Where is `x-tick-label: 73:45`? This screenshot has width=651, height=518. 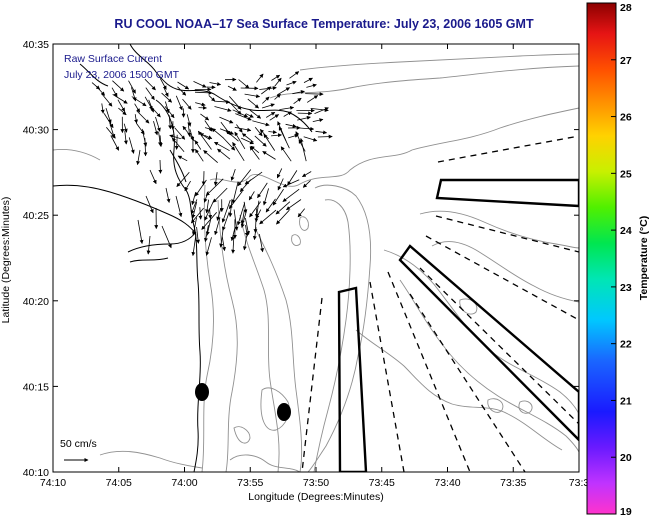 x-tick-label: 73:45 is located at coordinates (382, 483).